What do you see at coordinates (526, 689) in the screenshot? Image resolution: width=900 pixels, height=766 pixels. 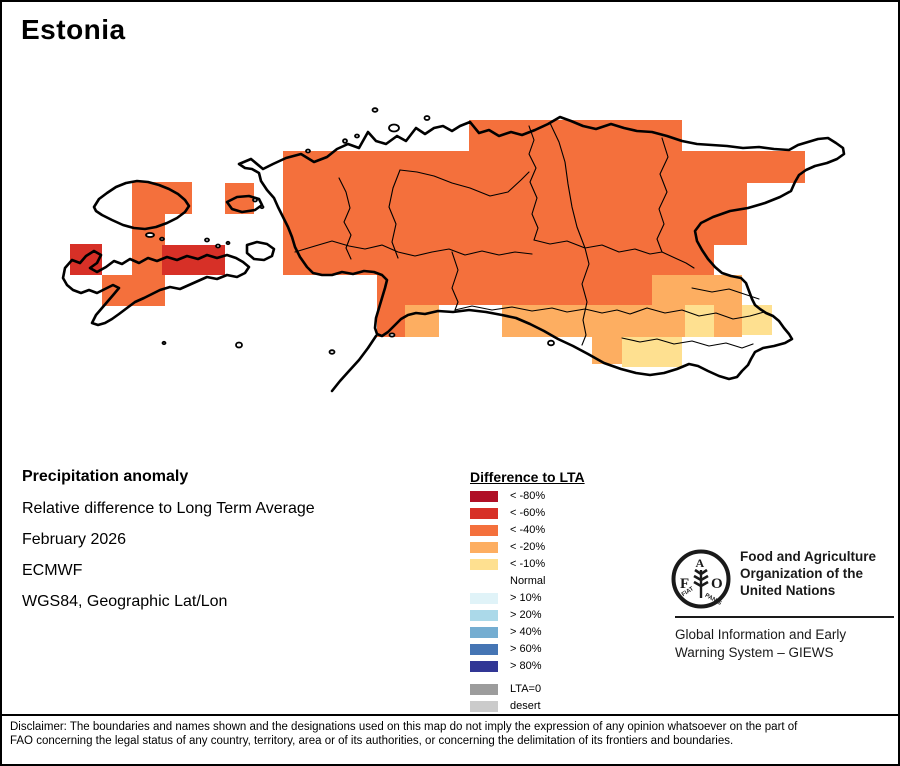 I see `legend-label: LTA=0` at bounding box center [526, 689].